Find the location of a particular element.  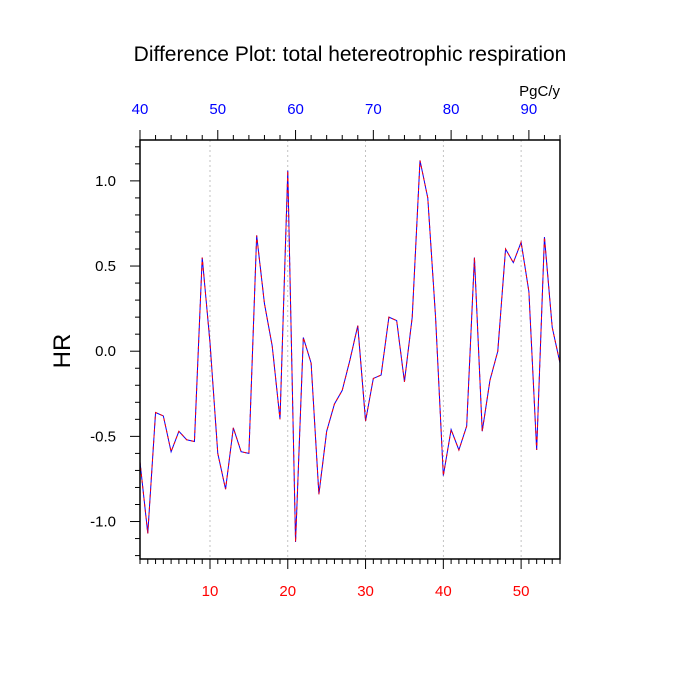

x-bottom-tick-label: 40 is located at coordinates (443, 591).